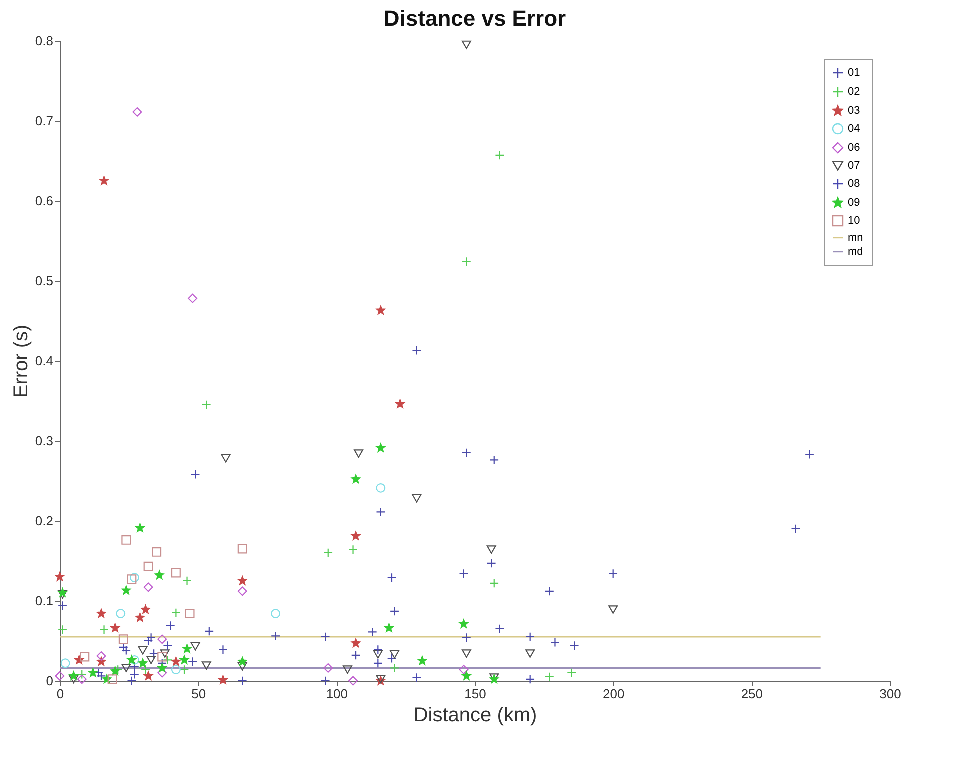  Describe the element at coordinates (337, 694) in the screenshot. I see `x-tick-label: 100` at that location.